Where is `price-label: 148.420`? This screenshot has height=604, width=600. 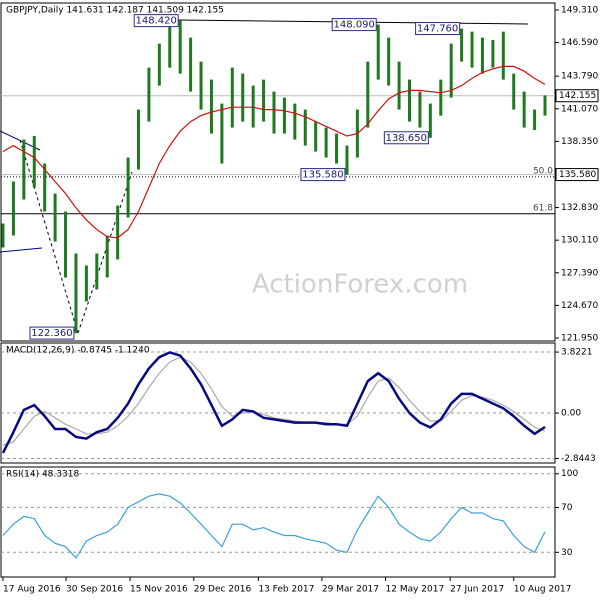 price-label: 148.420 is located at coordinates (156, 21).